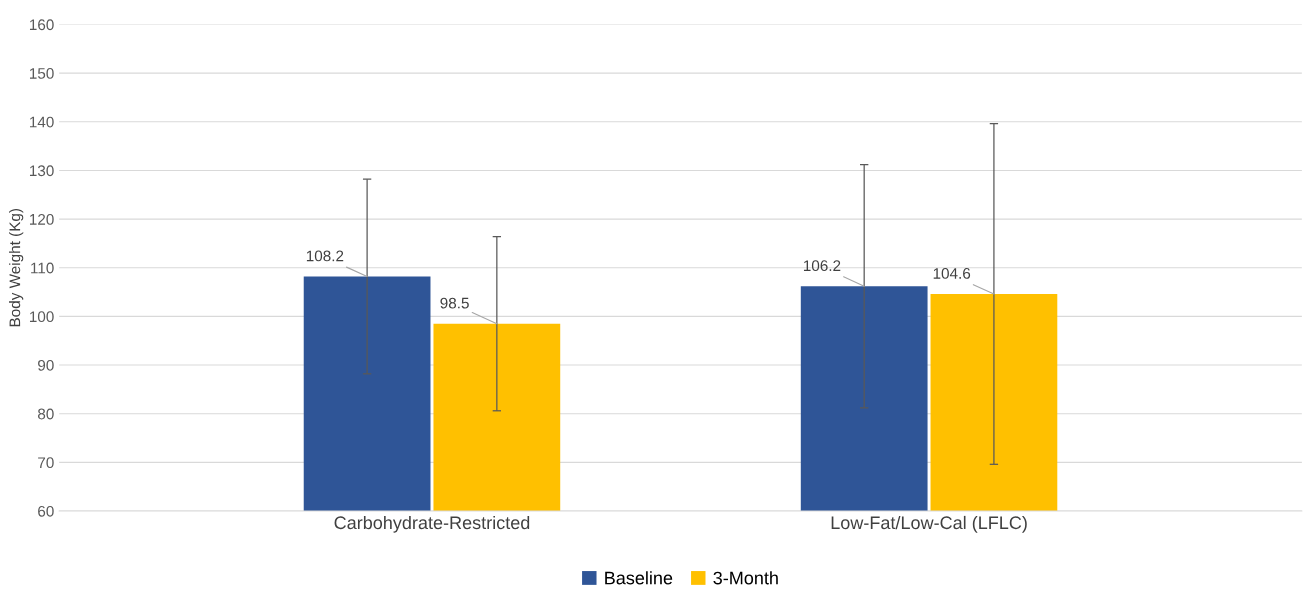 Image resolution: width=1315 pixels, height=612 pixels. I want to click on data-label: 104.6, so click(952, 273).